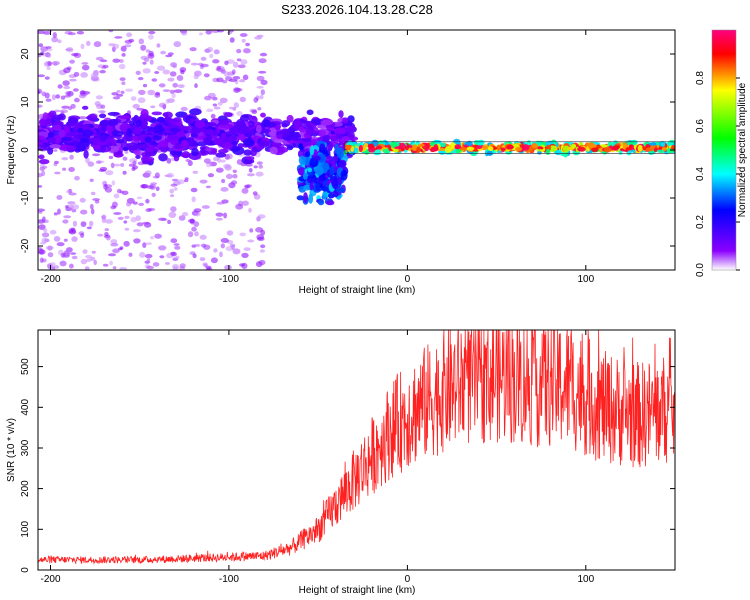  Describe the element at coordinates (700, 174) in the screenshot. I see `colorbar-tick-label: 0.4` at that location.